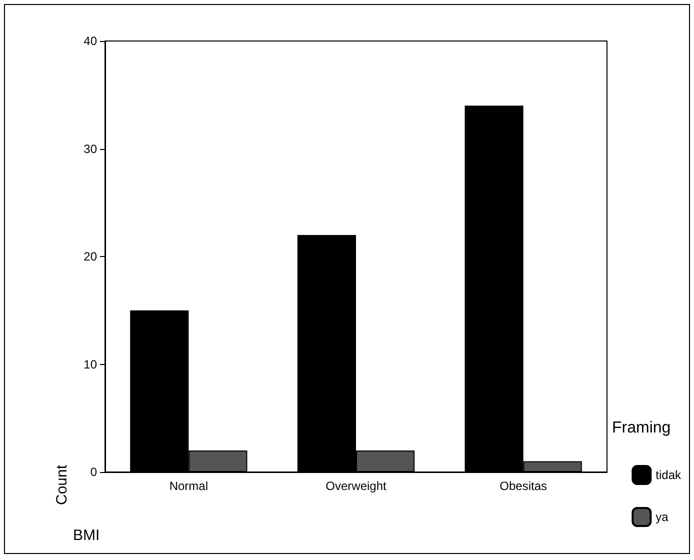 Image resolution: width=694 pixels, height=560 pixels. Describe the element at coordinates (94, 472) in the screenshot. I see `y-tick-label: 0` at that location.